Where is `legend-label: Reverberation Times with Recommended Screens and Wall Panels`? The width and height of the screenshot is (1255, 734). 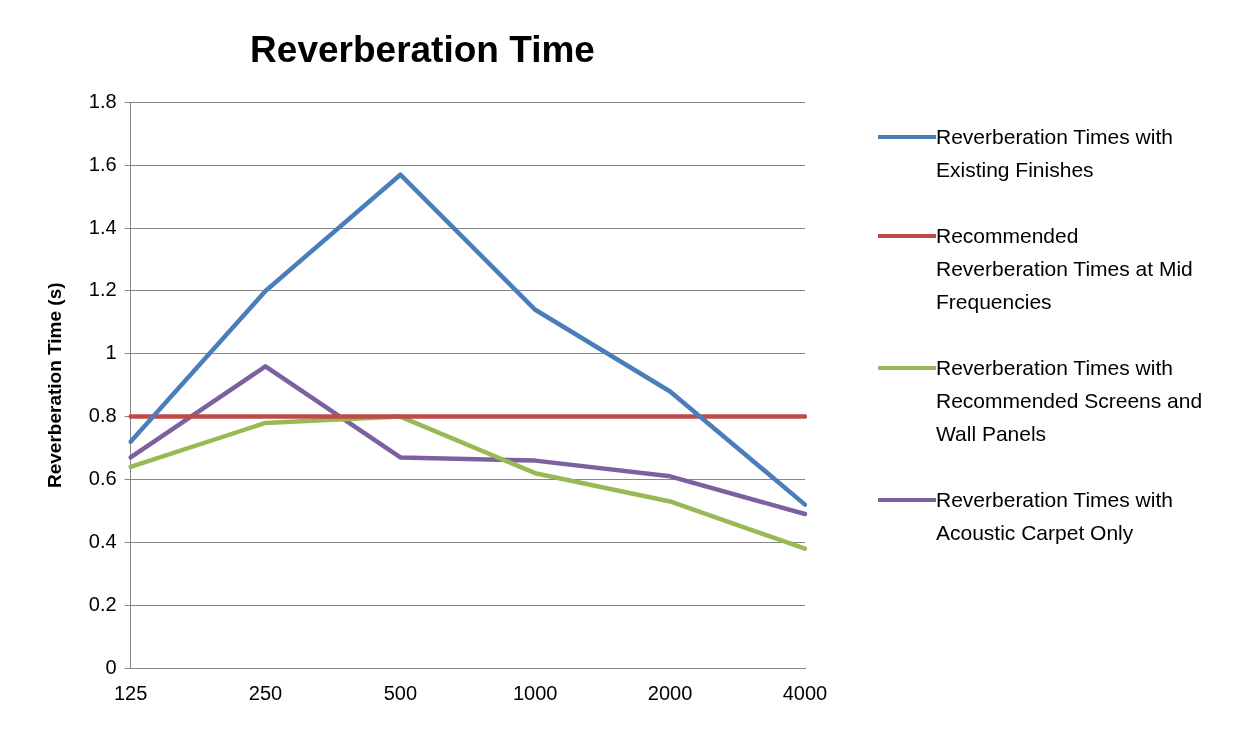
legend-label: Reverberation Times with Recommended Screens and Wall Panels is located at coordinates (1070, 401).